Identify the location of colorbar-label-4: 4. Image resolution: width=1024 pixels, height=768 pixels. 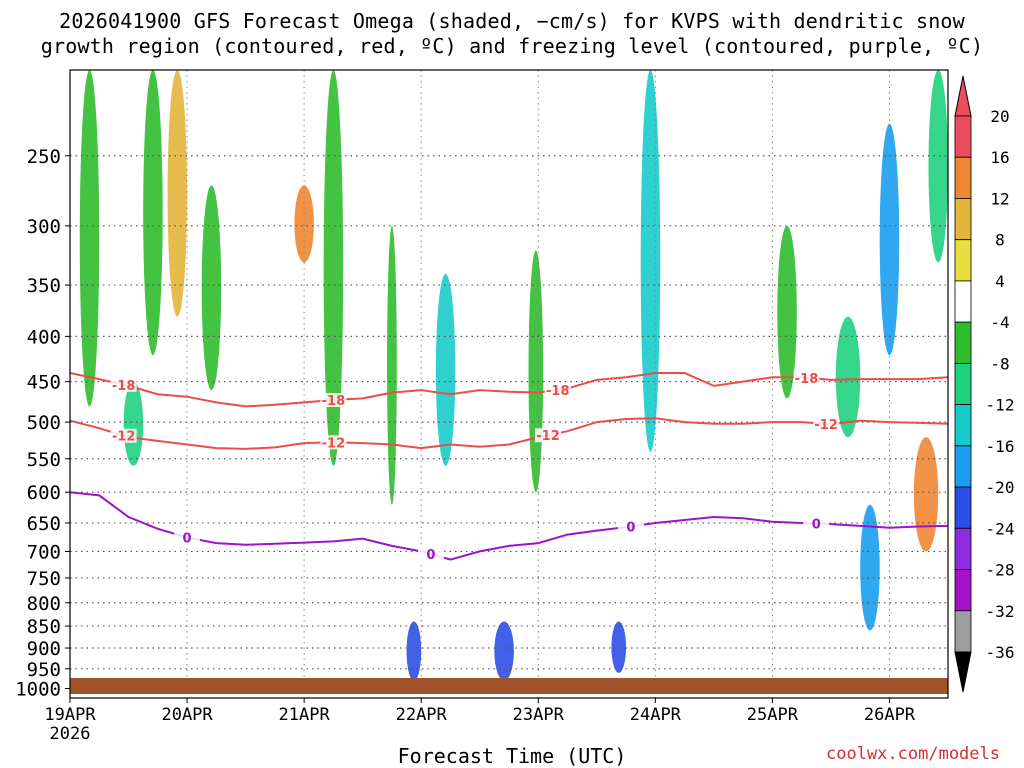
(1000, 281).